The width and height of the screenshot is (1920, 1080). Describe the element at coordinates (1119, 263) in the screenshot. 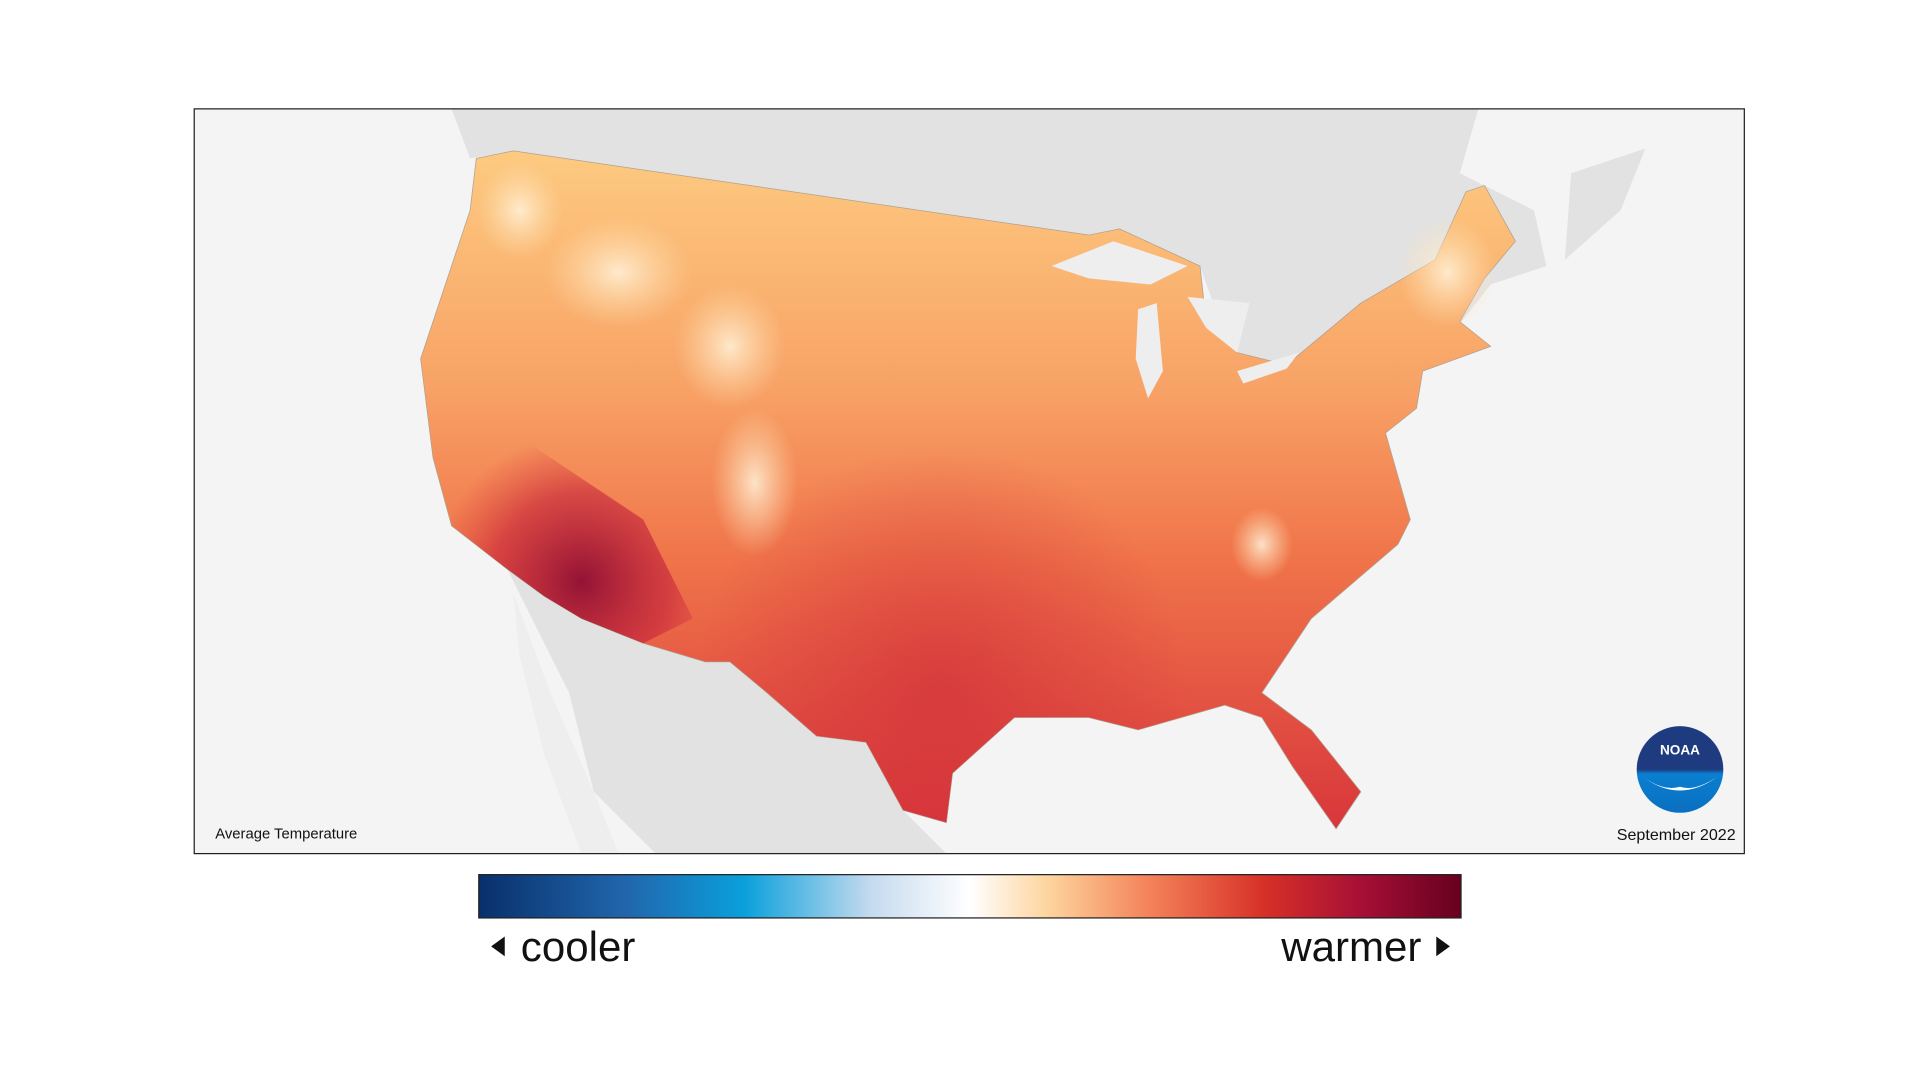

I see `lake-superior` at that location.